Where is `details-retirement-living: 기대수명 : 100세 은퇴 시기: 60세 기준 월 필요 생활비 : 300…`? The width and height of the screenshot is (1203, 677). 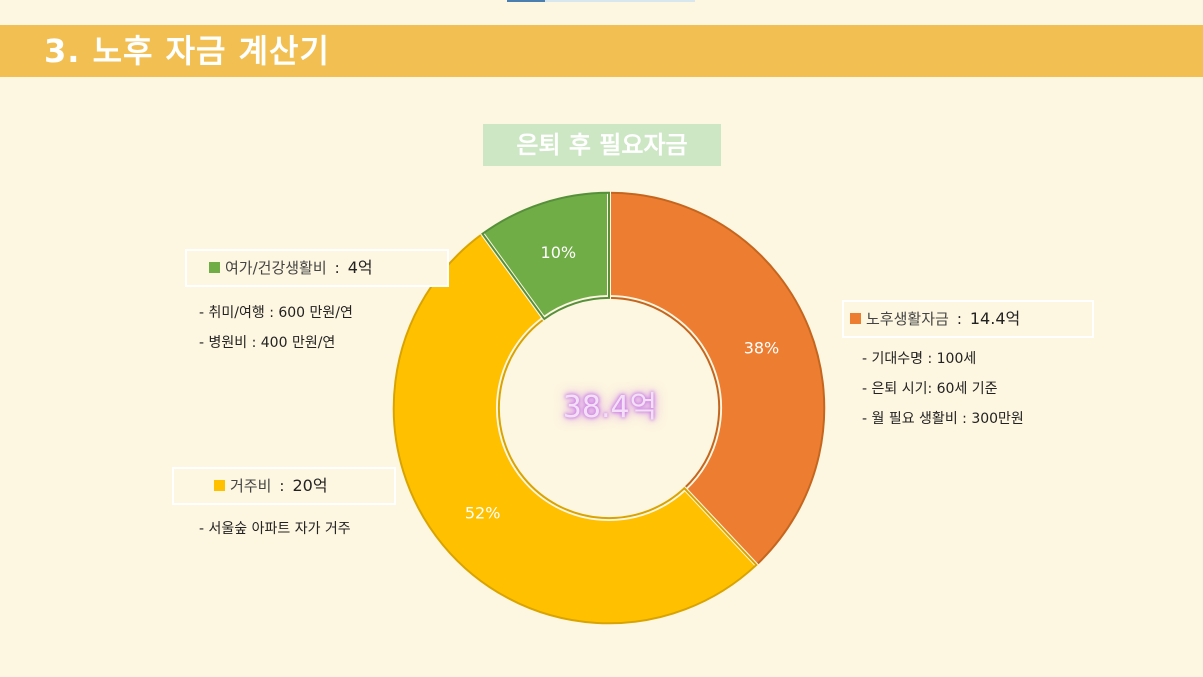
details-retirement-living: 기대수명 : 100세 은퇴 시기: 60세 기준 월 필요 생활비 : 300… is located at coordinates (943, 389).